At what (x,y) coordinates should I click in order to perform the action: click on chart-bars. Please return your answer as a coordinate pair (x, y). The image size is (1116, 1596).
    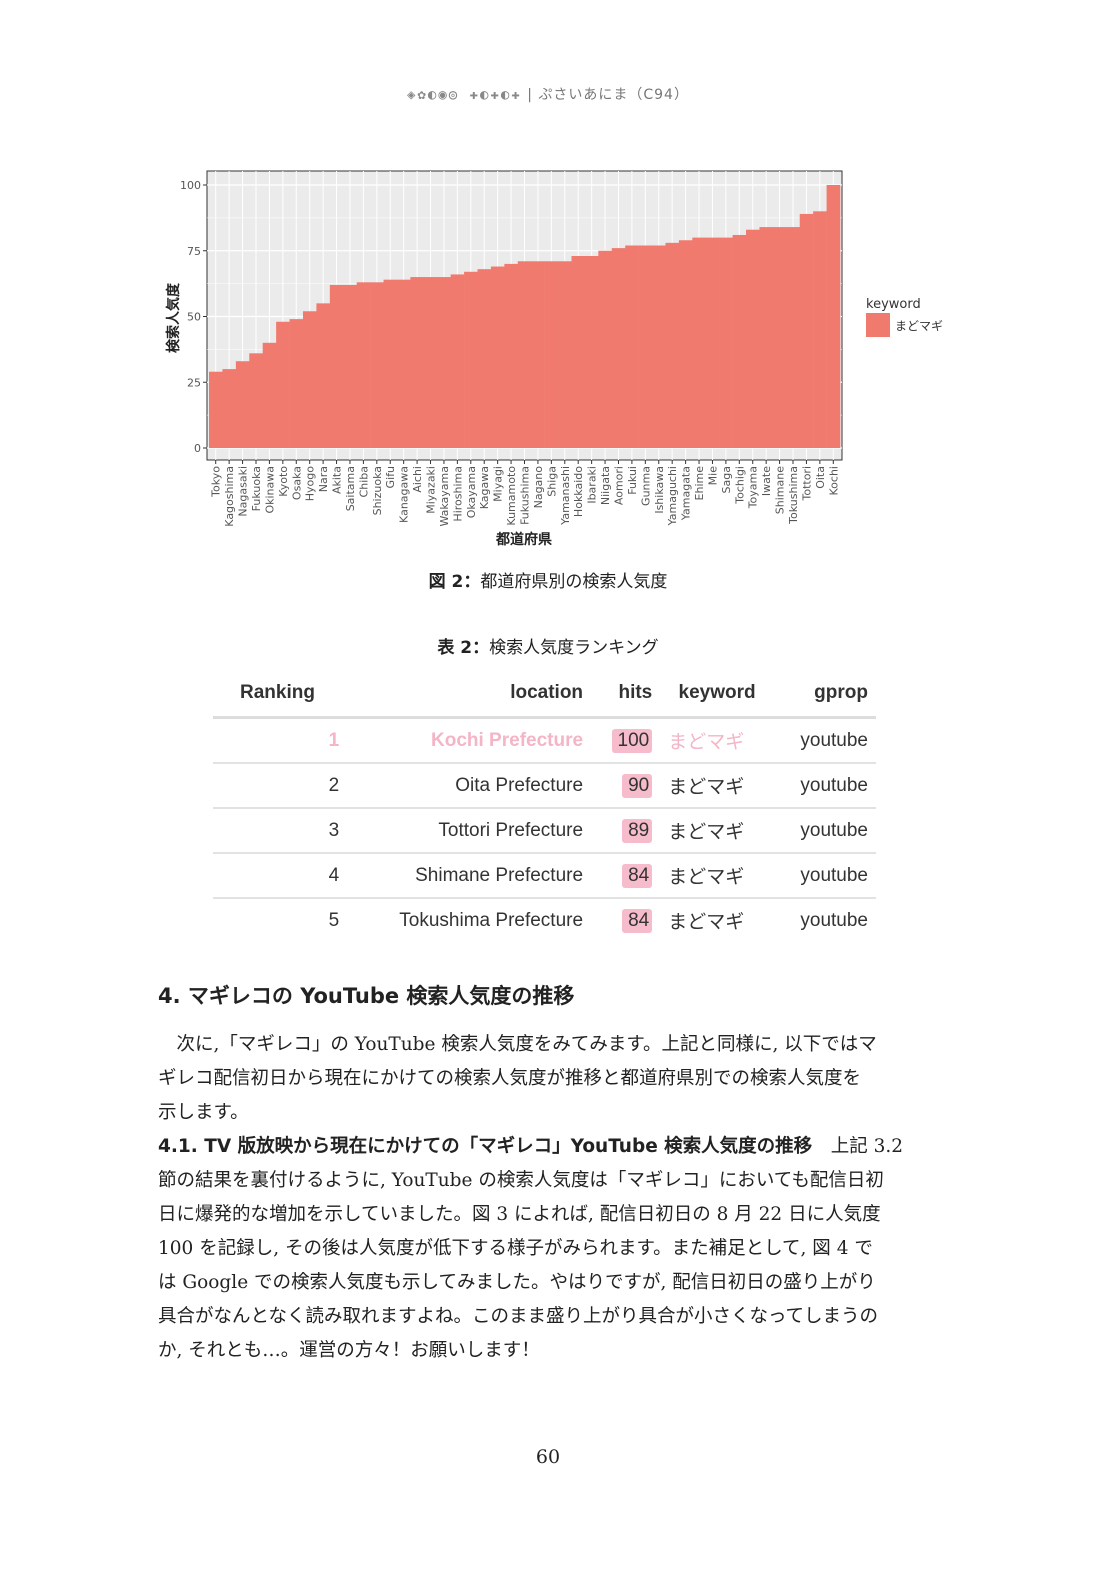
    Looking at the image, I should click on (525, 316).